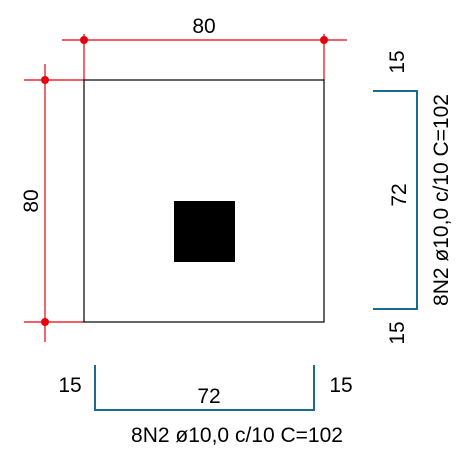 The height and width of the screenshot is (454, 459). What do you see at coordinates (45, 80) in the screenshot?
I see `left-dimension-dot-top` at bounding box center [45, 80].